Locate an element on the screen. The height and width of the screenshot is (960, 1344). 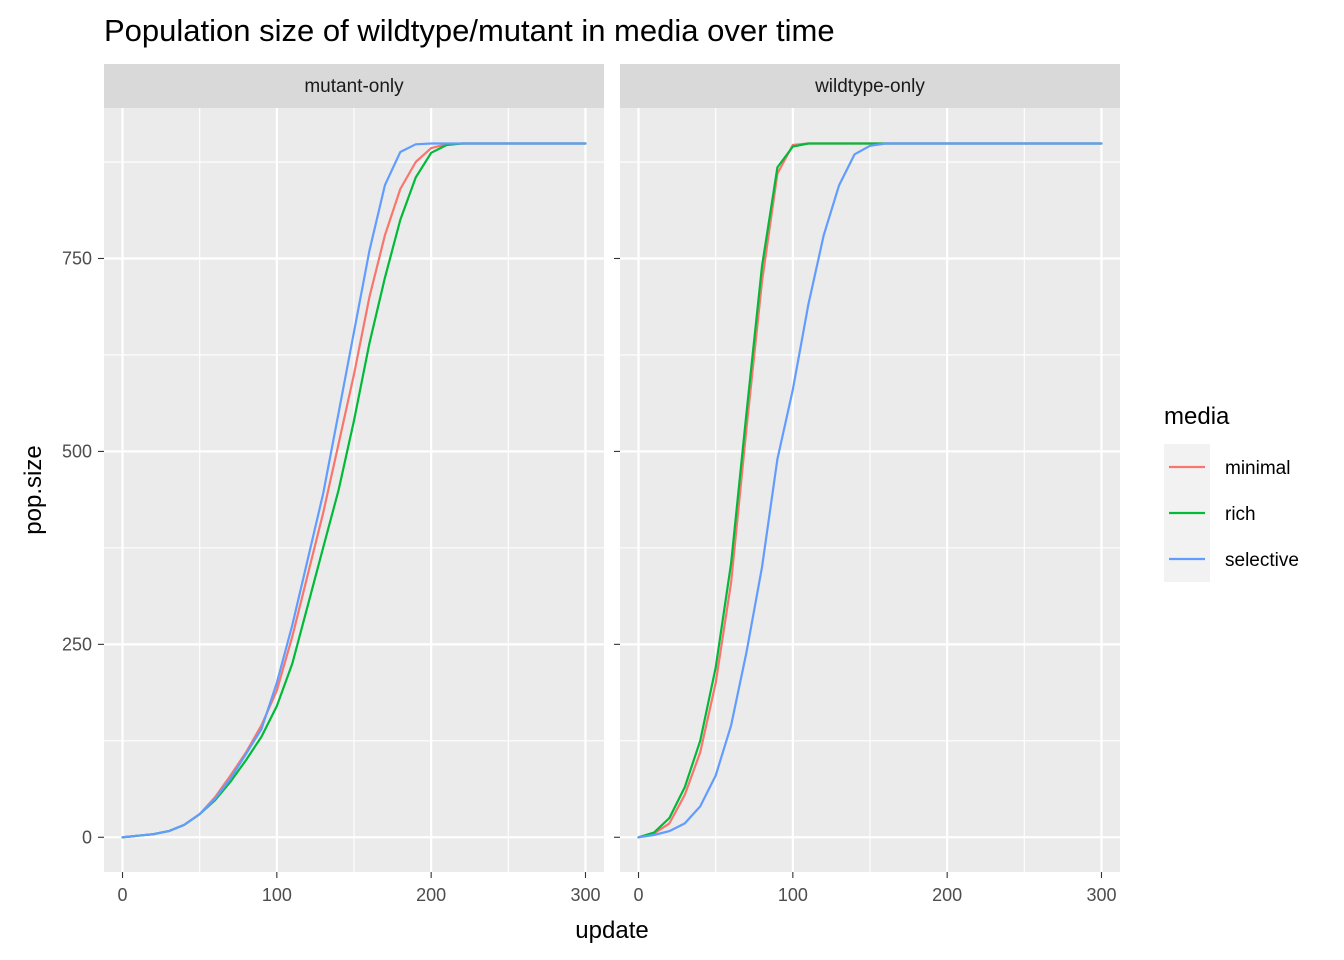
y-axis-title: pop.size is located at coordinates (33, 489).